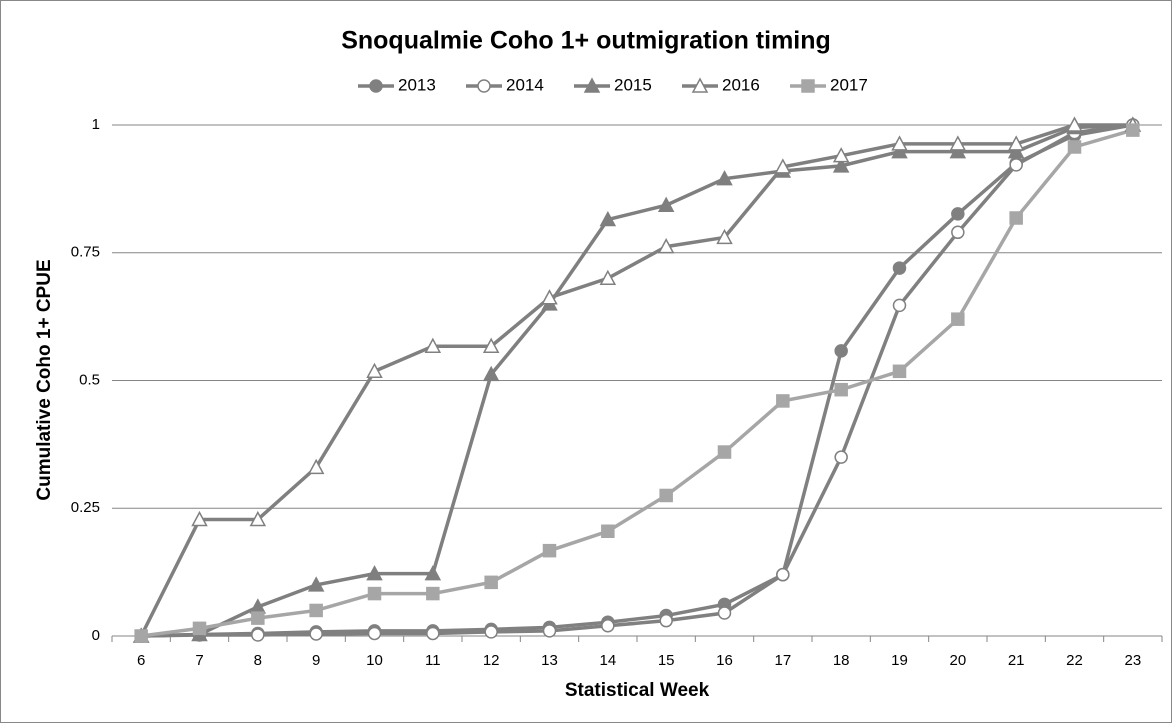  What do you see at coordinates (96, 124) in the screenshot?
I see `y-tick-label: 1` at bounding box center [96, 124].